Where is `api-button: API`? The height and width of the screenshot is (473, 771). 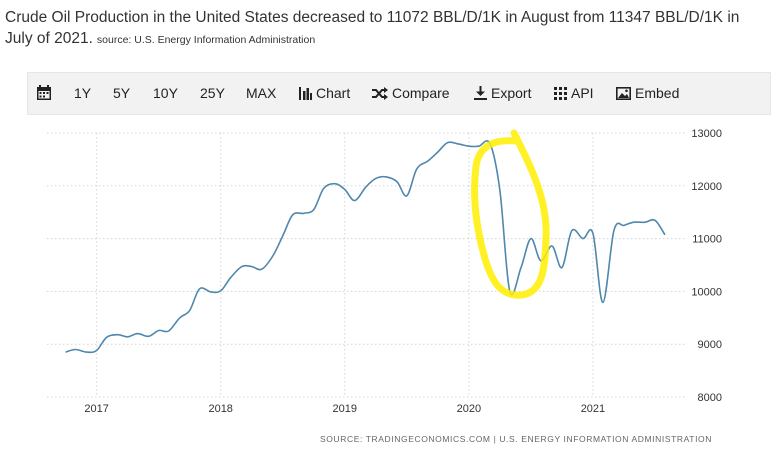 api-button: API is located at coordinates (574, 93).